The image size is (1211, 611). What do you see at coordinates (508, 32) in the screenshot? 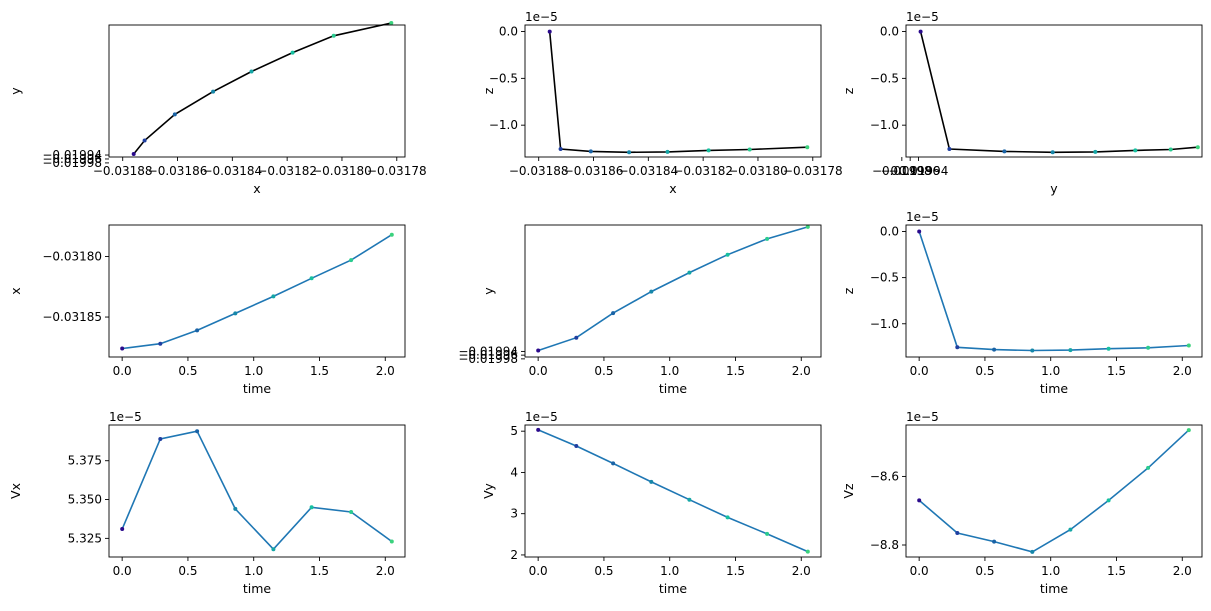
I see `y-tick-label: 0.0` at bounding box center [508, 32].